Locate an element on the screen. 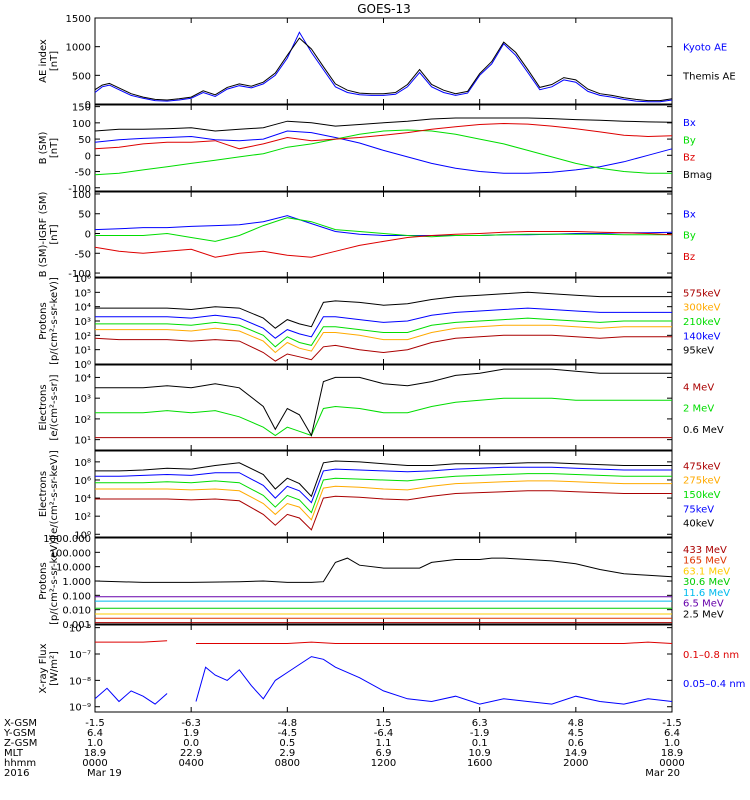 The height and width of the screenshot is (800, 750). ylabel-electrons_mev: Electrons is located at coordinates (43, 407).